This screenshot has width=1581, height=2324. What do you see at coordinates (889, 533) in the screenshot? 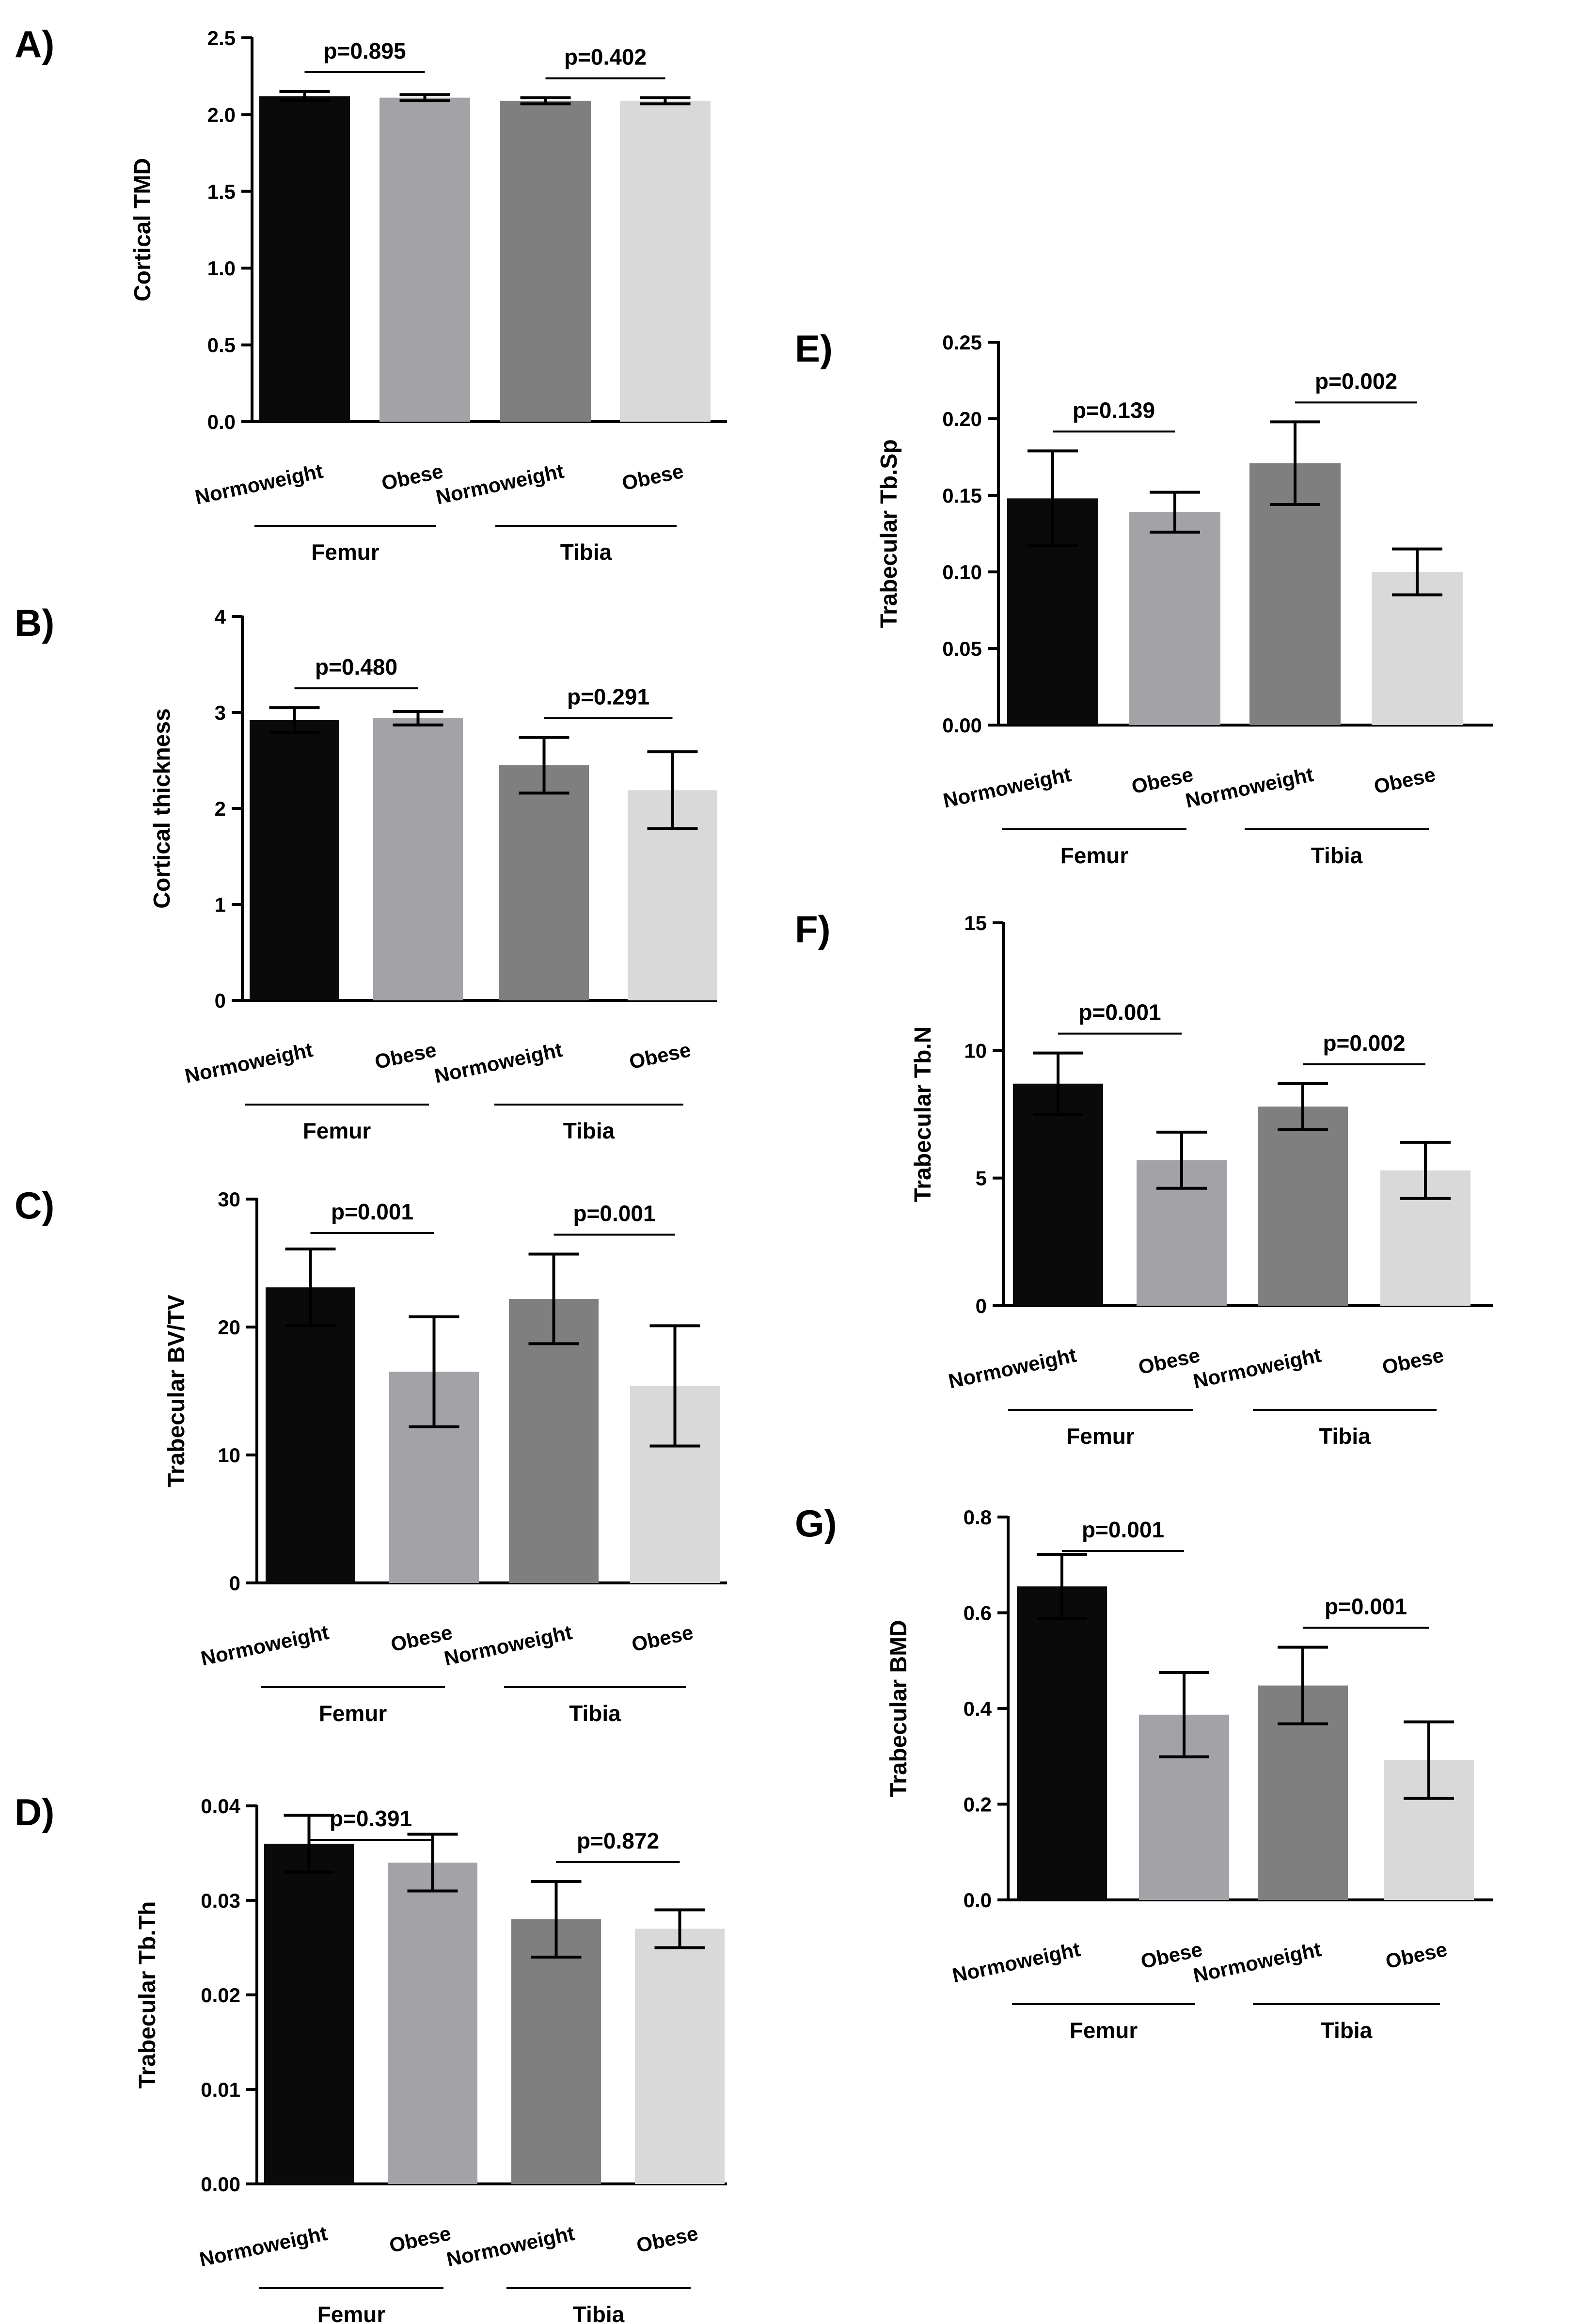
I see `y-axis-title: Trabecular Tb.Sp` at bounding box center [889, 533].